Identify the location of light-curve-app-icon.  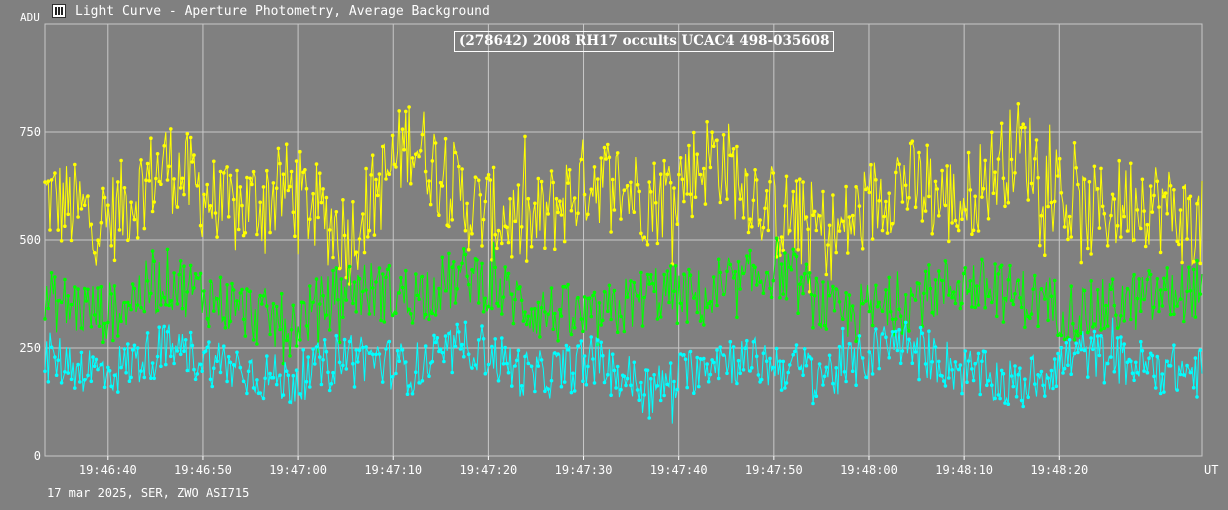
(59, 11).